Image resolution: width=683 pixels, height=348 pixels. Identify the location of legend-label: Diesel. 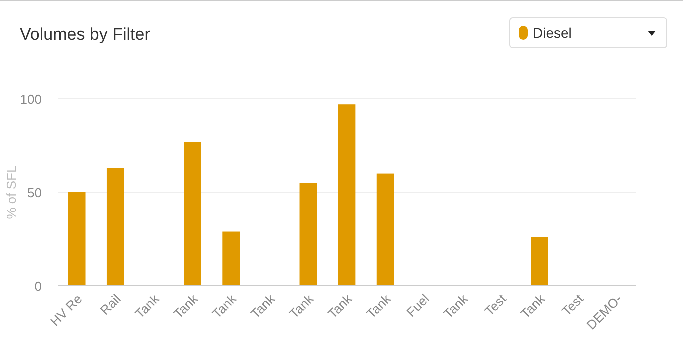
(552, 33).